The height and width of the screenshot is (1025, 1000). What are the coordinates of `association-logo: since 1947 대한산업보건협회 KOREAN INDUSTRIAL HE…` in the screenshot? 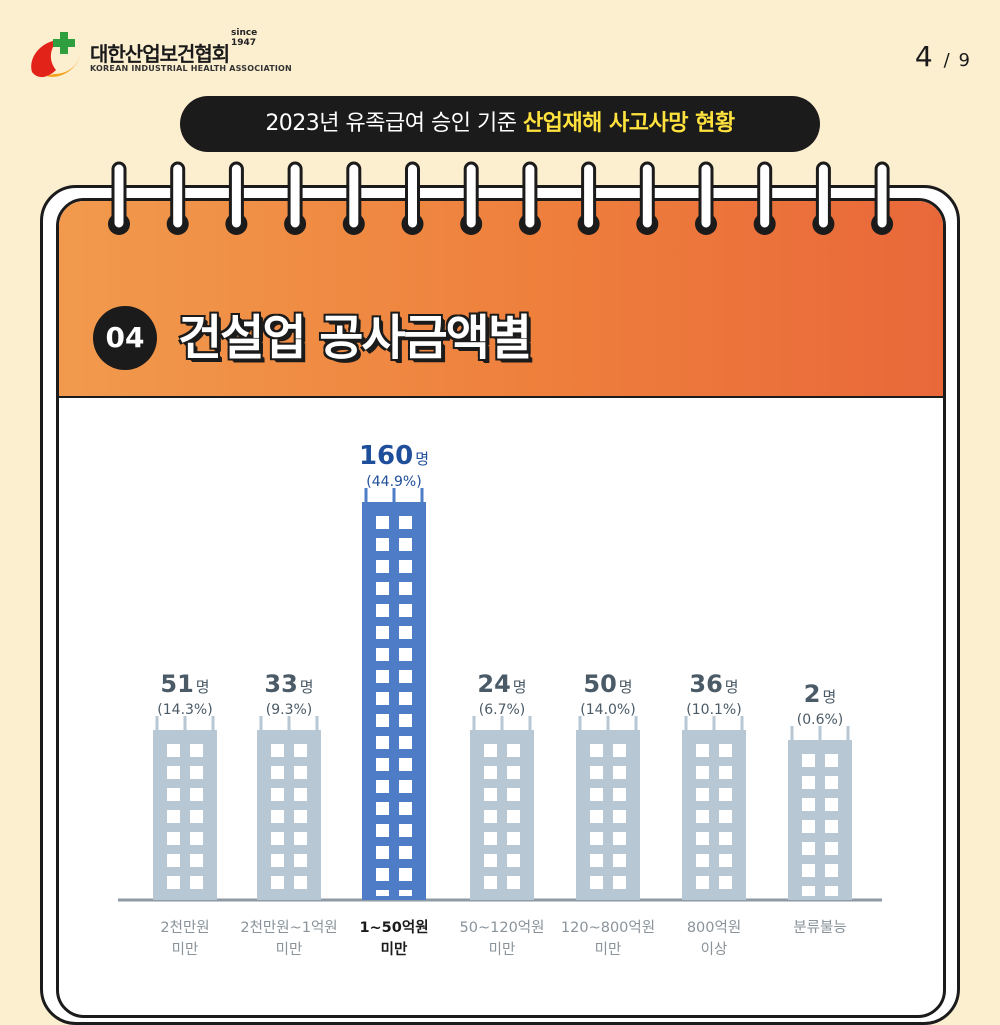 It's located at (159, 54).